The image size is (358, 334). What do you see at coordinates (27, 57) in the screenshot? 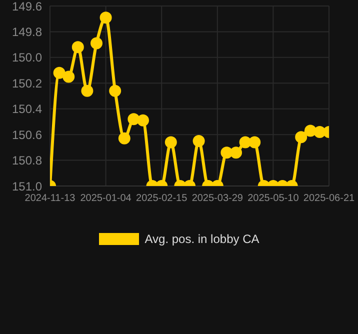
I see `y-tick-label: 150.0` at bounding box center [27, 57].